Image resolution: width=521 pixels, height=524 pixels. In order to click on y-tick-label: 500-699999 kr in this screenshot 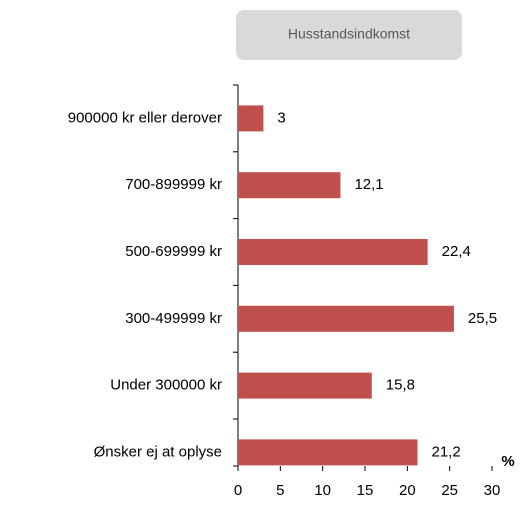, I will do `click(173, 251)`.